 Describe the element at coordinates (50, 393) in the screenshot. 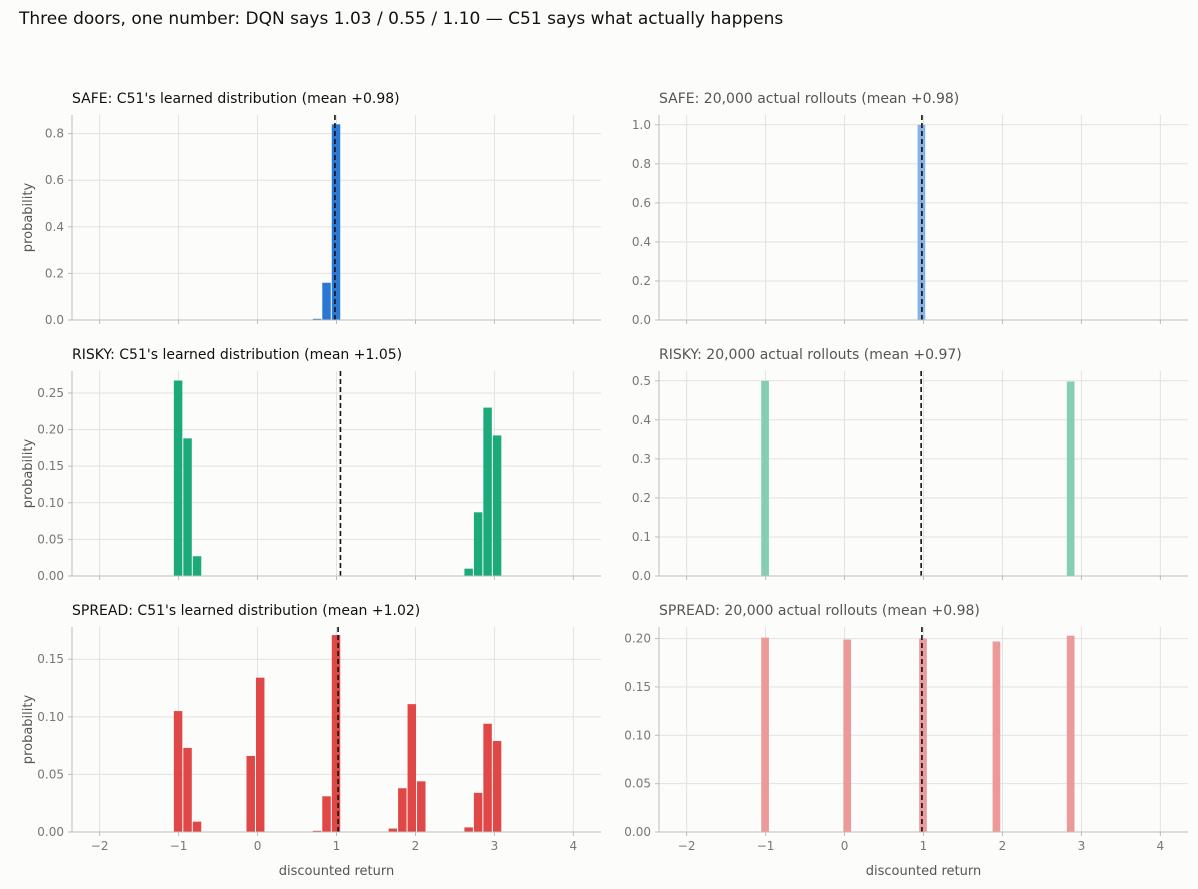

I see `y-tick-label: 0.25` at that location.